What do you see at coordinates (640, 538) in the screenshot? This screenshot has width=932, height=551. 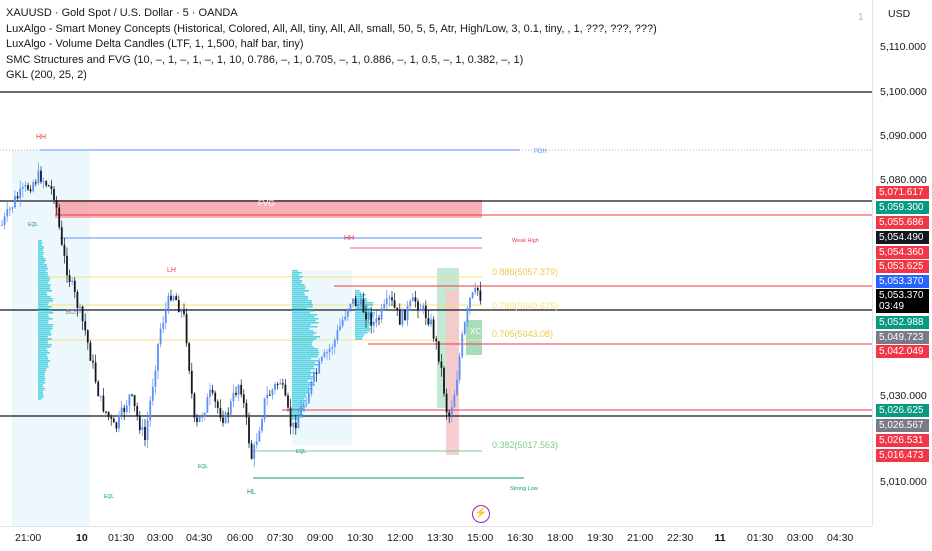 I see `time-tick-label: 21:00` at bounding box center [640, 538].